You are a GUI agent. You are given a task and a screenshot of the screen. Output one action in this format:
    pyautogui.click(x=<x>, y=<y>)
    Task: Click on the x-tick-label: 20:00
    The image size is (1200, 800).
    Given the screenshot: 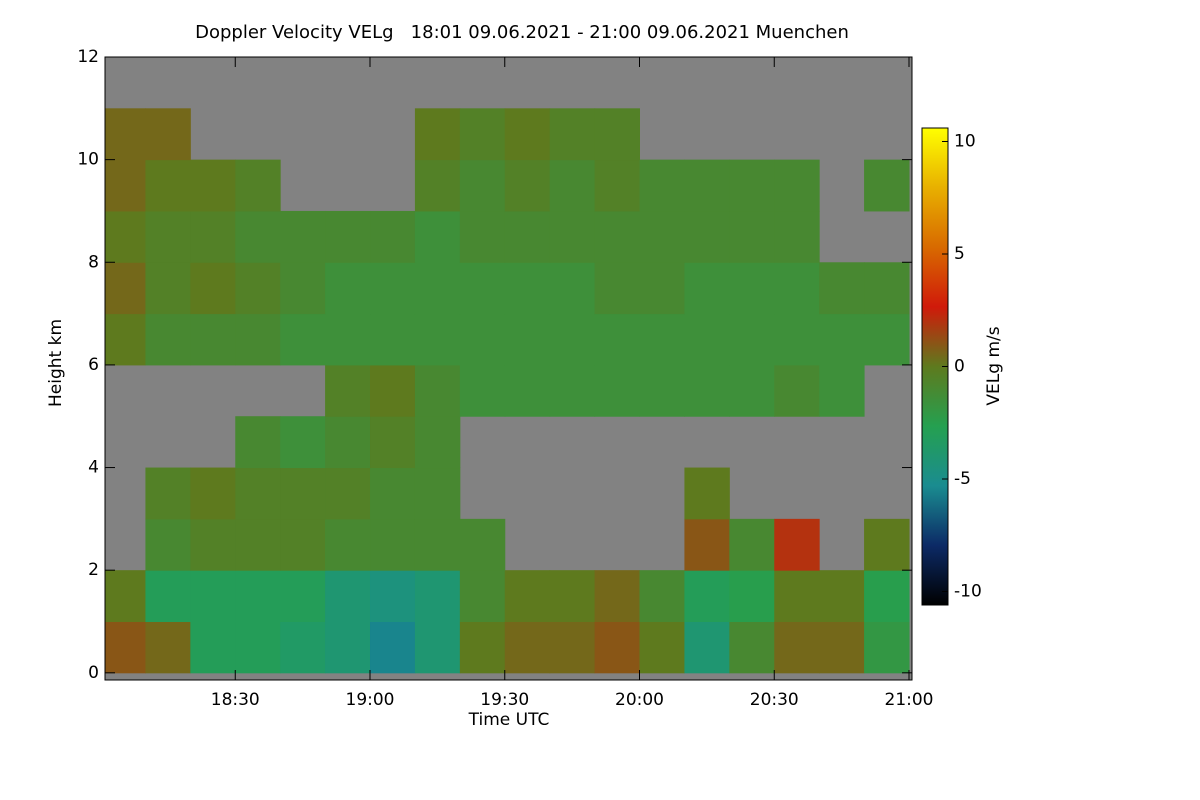 What is the action you would take?
    pyautogui.click(x=639, y=700)
    